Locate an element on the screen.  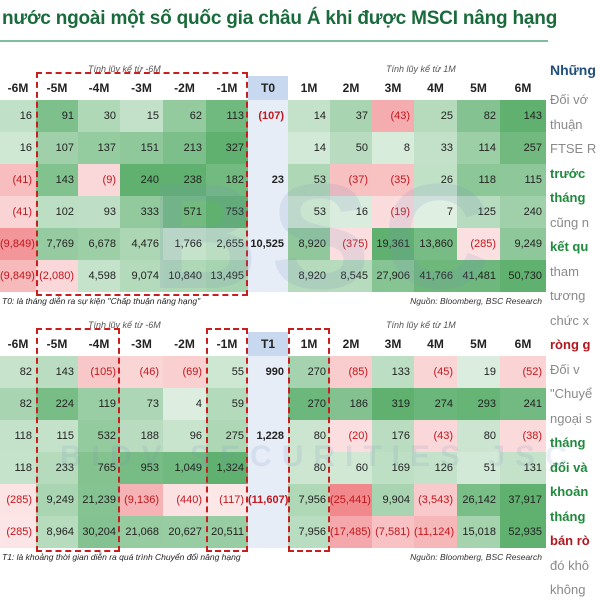
table-cell: 2,655 is located at coordinates (227, 244).